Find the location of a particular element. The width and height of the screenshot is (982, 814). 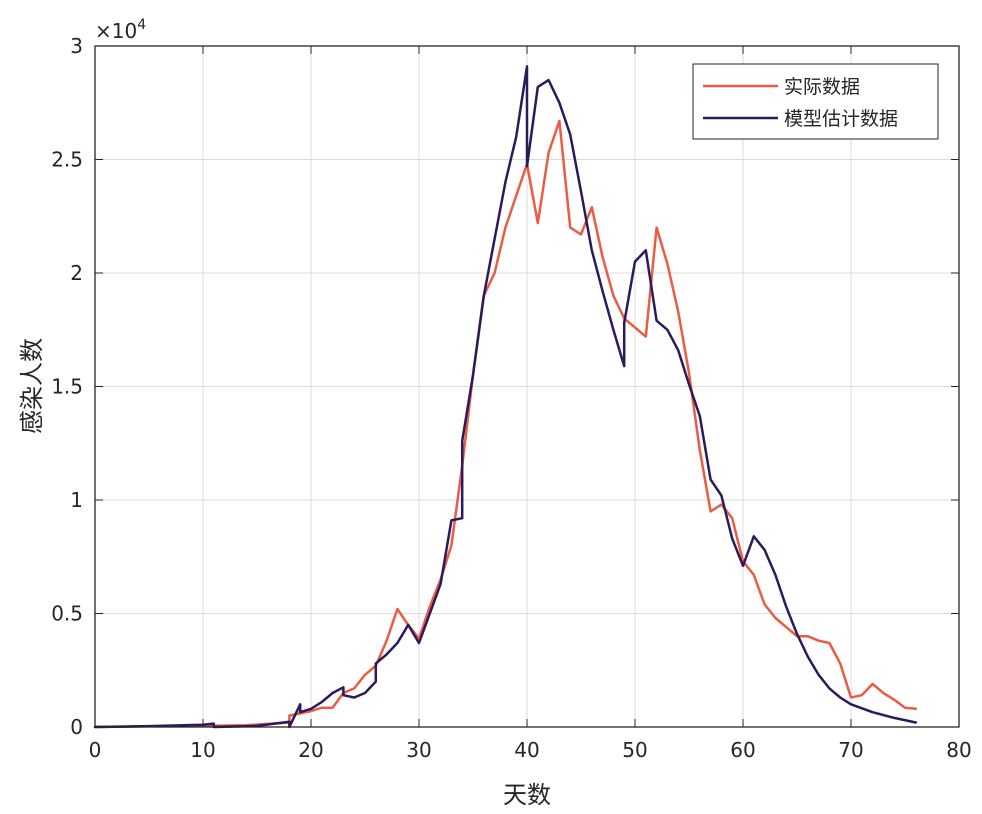

y-exponent-power: 4 is located at coordinates (141, 25).